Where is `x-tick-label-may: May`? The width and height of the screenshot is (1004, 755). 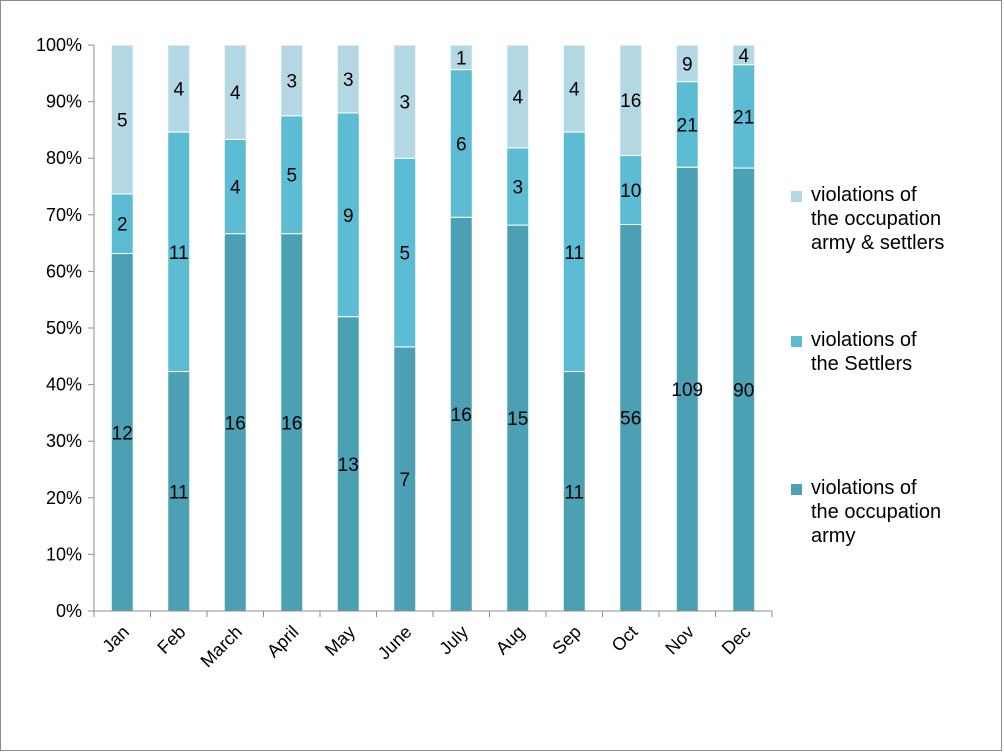 x-tick-label-may: May is located at coordinates (340, 641).